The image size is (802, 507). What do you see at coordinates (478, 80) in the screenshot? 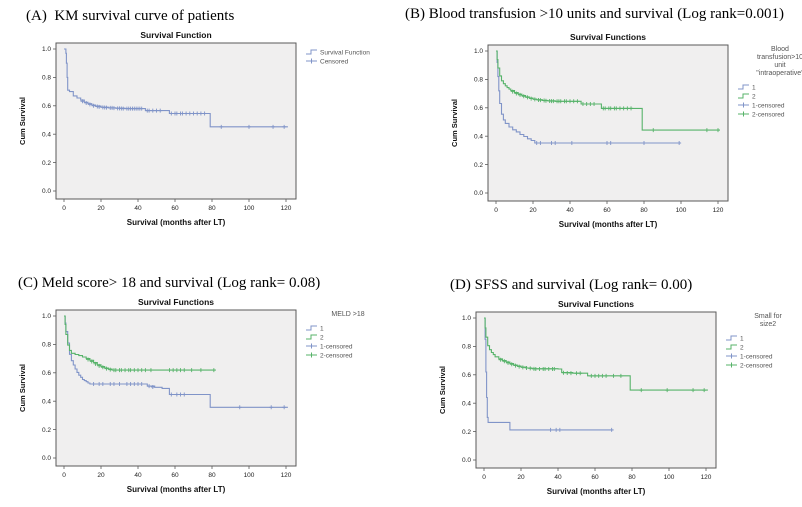
I see `y-tick-label: 0.8` at bounding box center [478, 80].